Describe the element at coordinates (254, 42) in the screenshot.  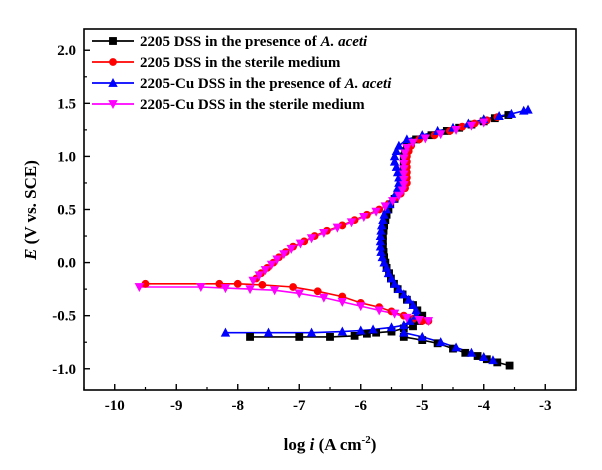
I see `legend-label: 2205 DSS in the presence of A. aceti` at that location.